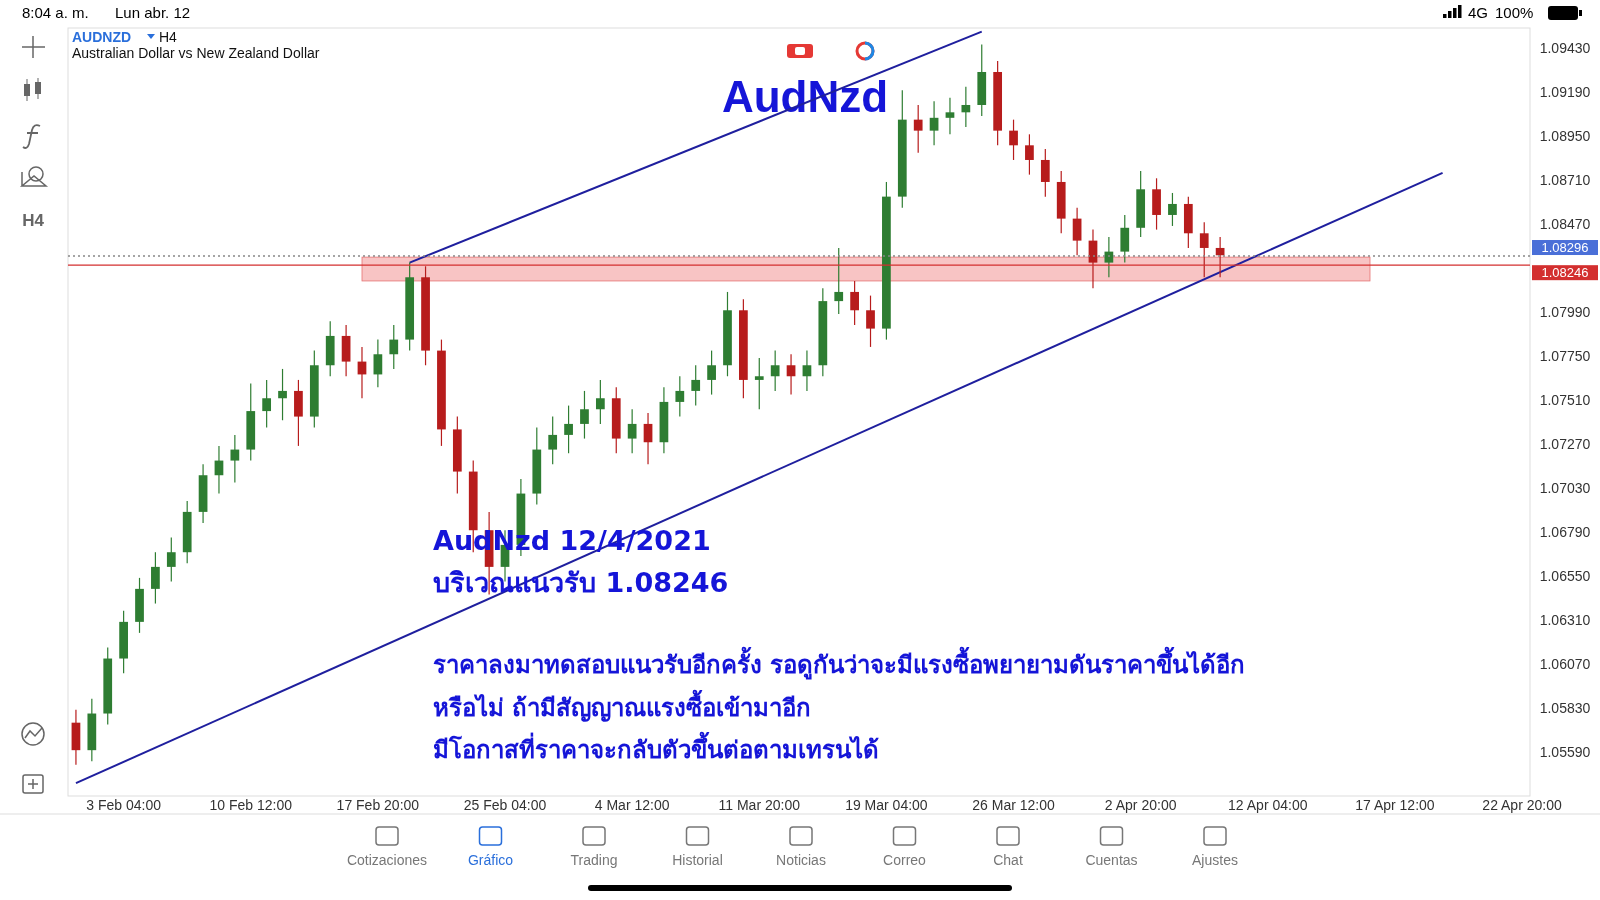 This screenshot has width=1600, height=900. What do you see at coordinates (153, 12) in the screenshot?
I see `text: Lun abr. 12` at bounding box center [153, 12].